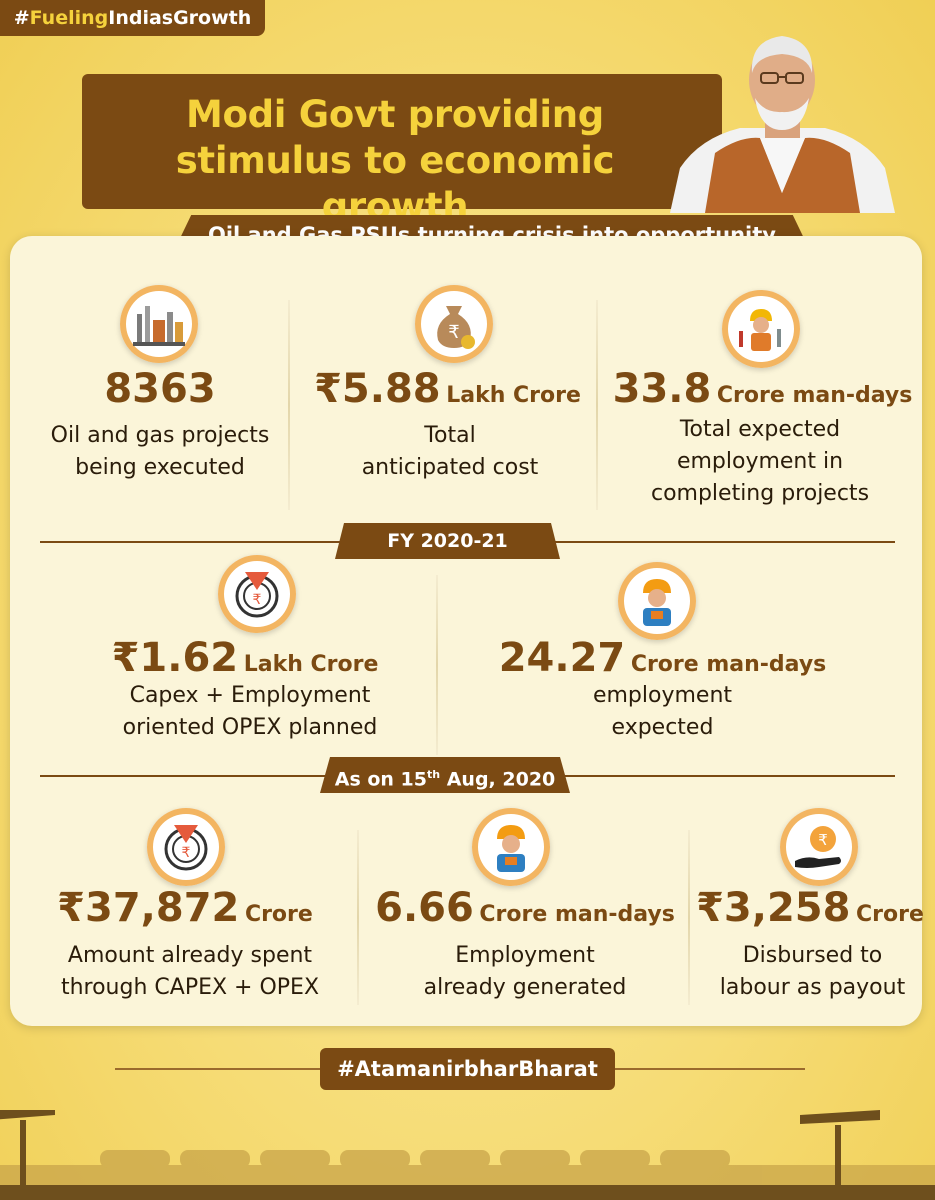 This screenshot has width=935, height=1200. I want to click on title-line-1: Modi Govt providing, so click(394, 114).